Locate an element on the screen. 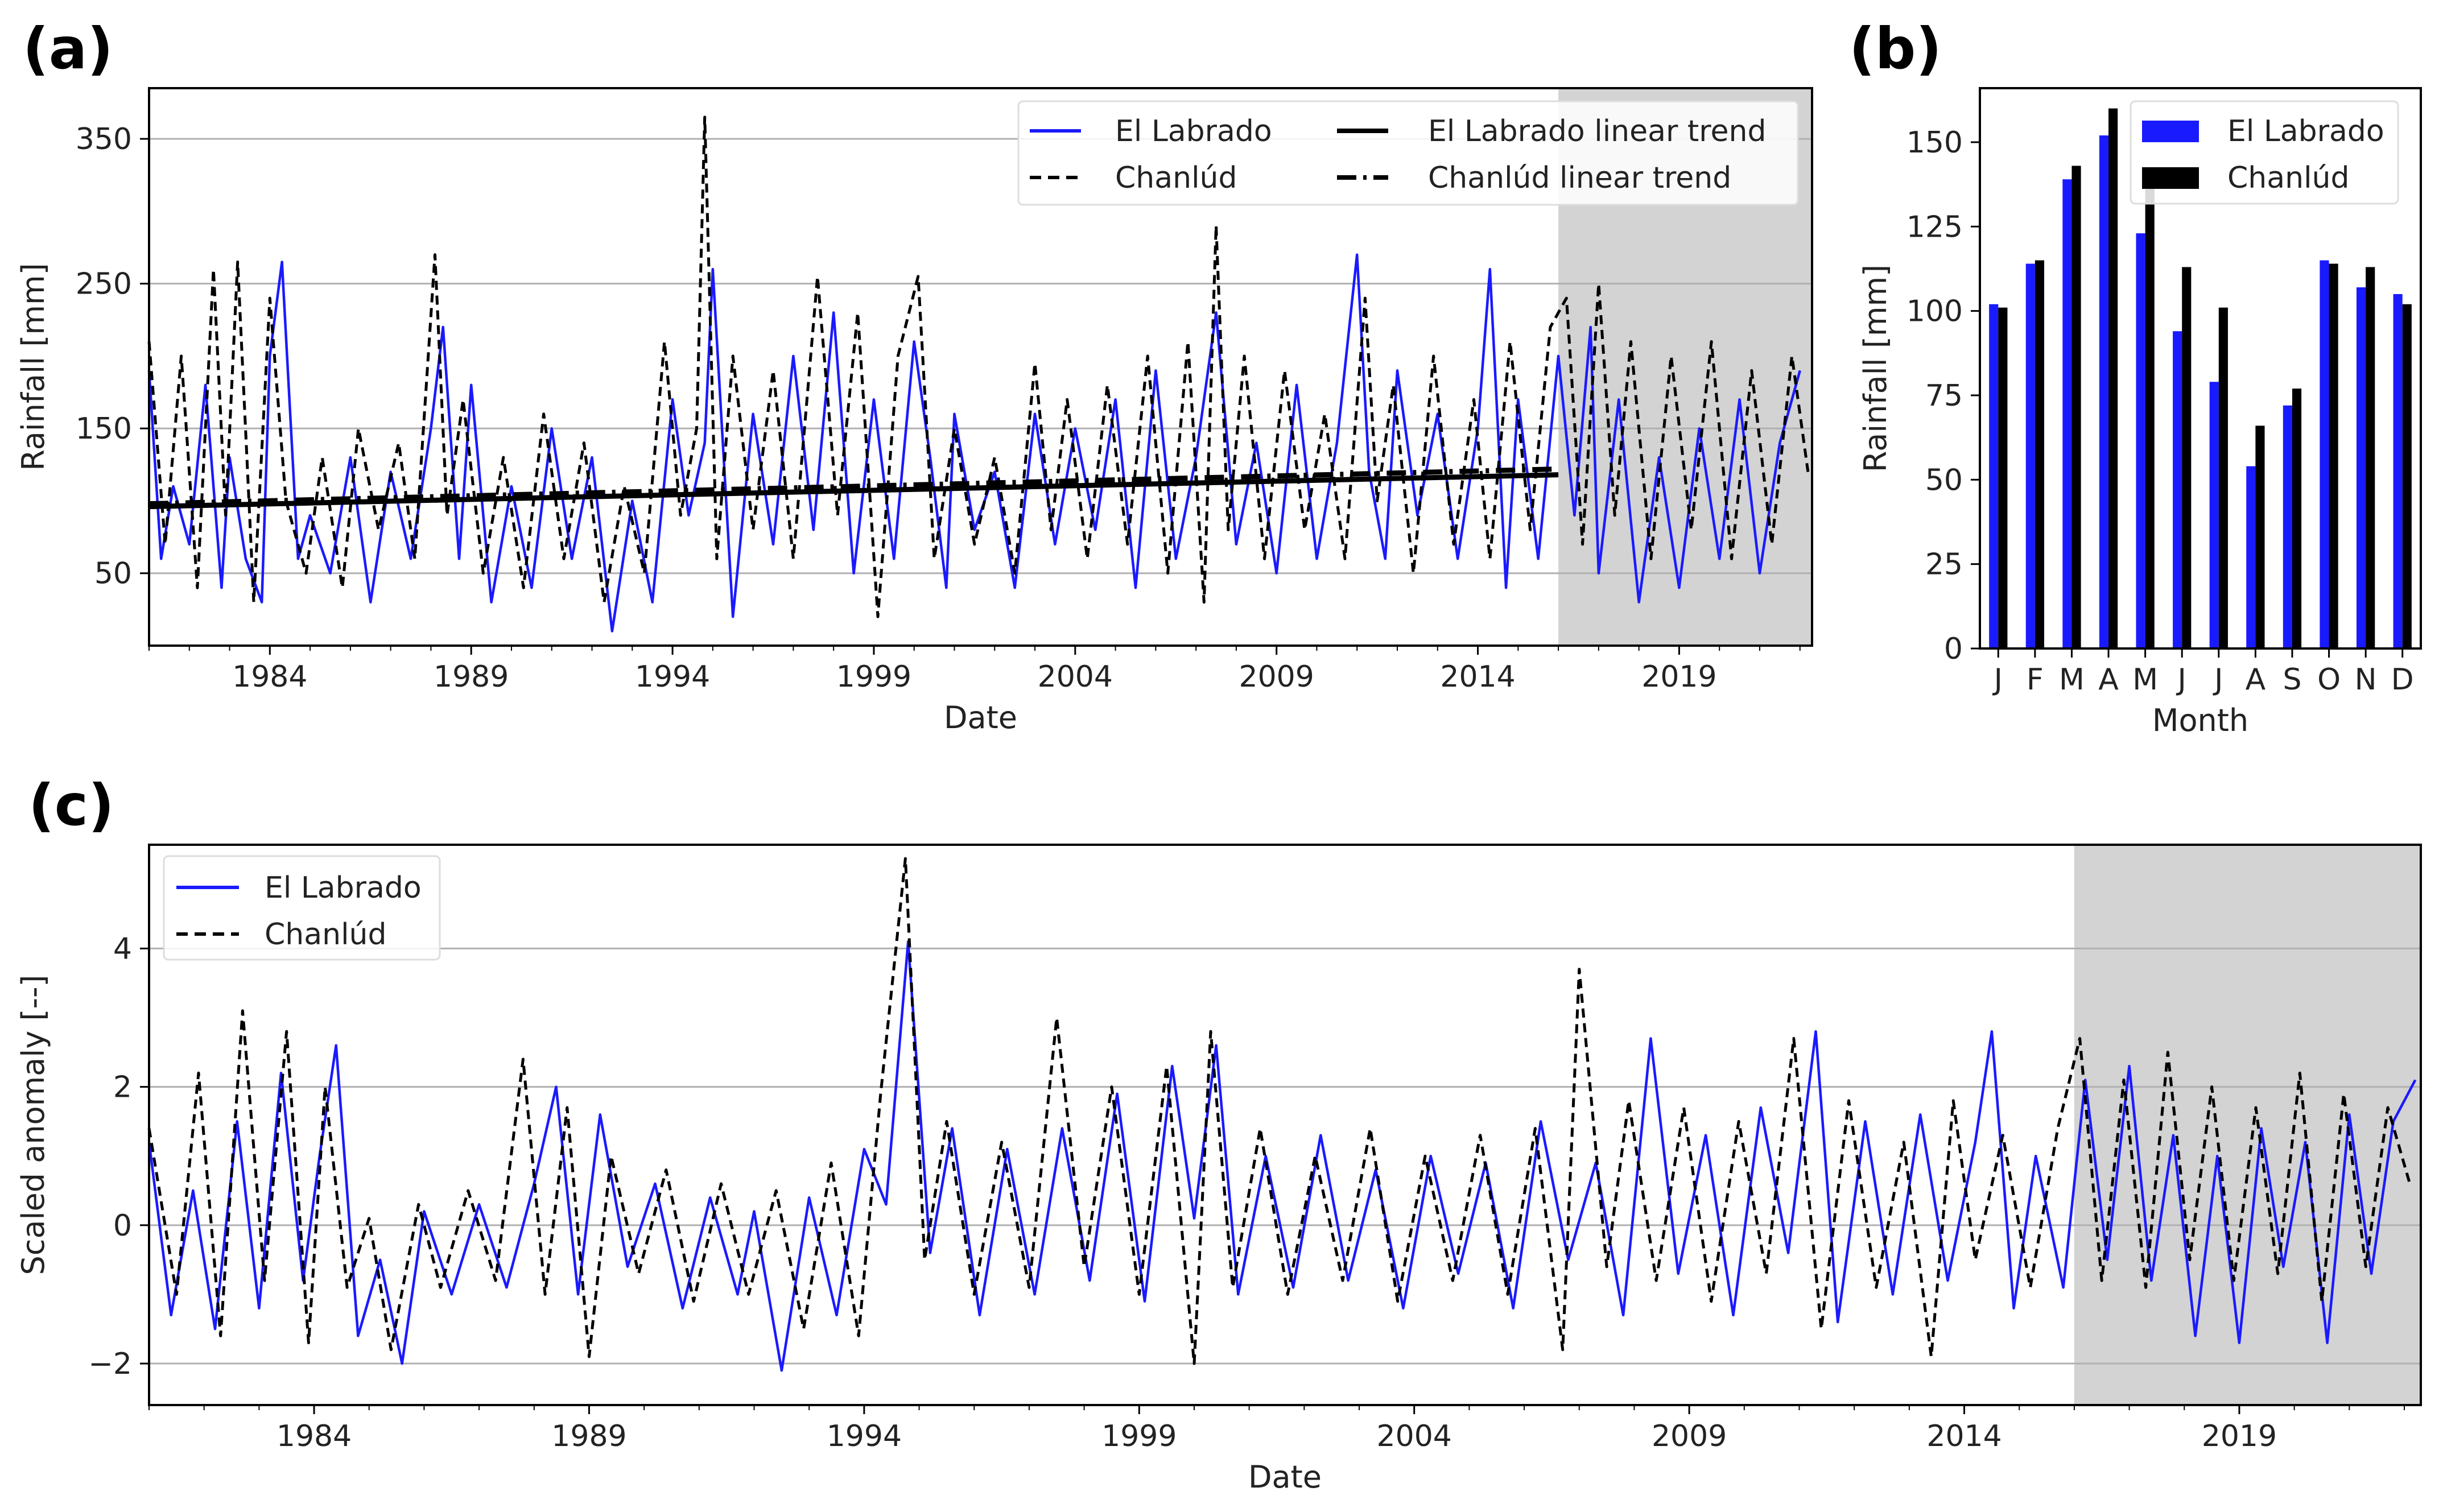 This screenshot has height=1512, width=2443. y-tick-label: 0 is located at coordinates (122, 1226).